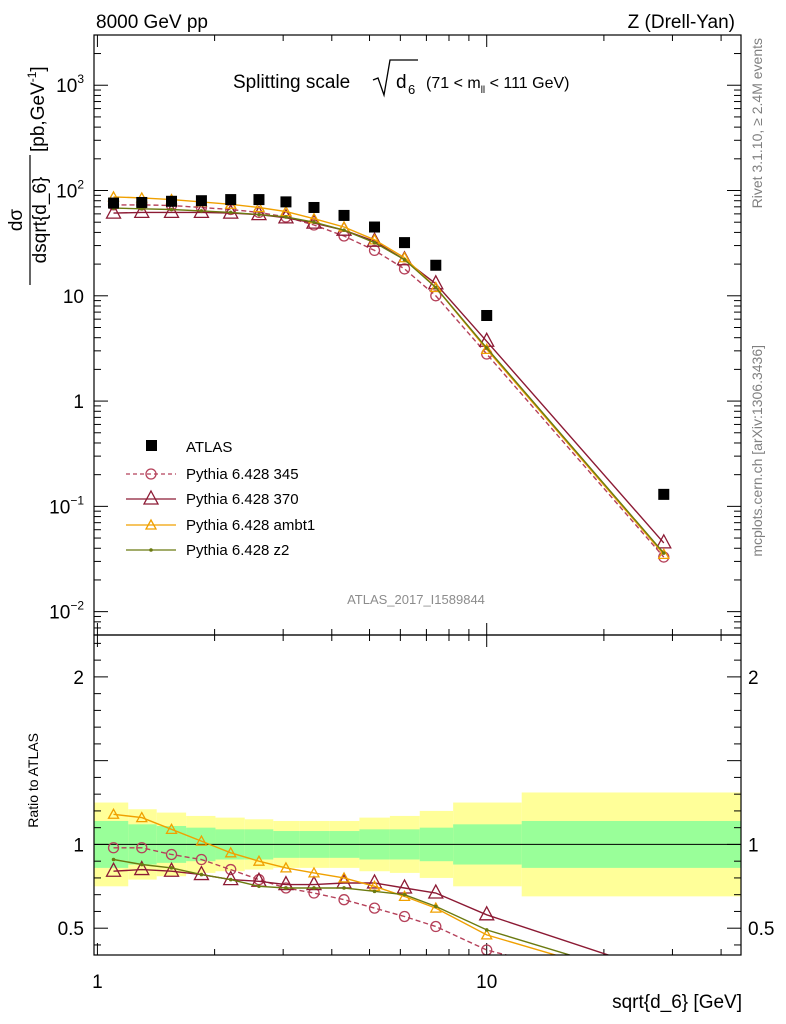 The width and height of the screenshot is (786, 1024). Describe the element at coordinates (40, 220) in the screenshot. I see `ylabel-den: dsqrt{d_6}` at that location.